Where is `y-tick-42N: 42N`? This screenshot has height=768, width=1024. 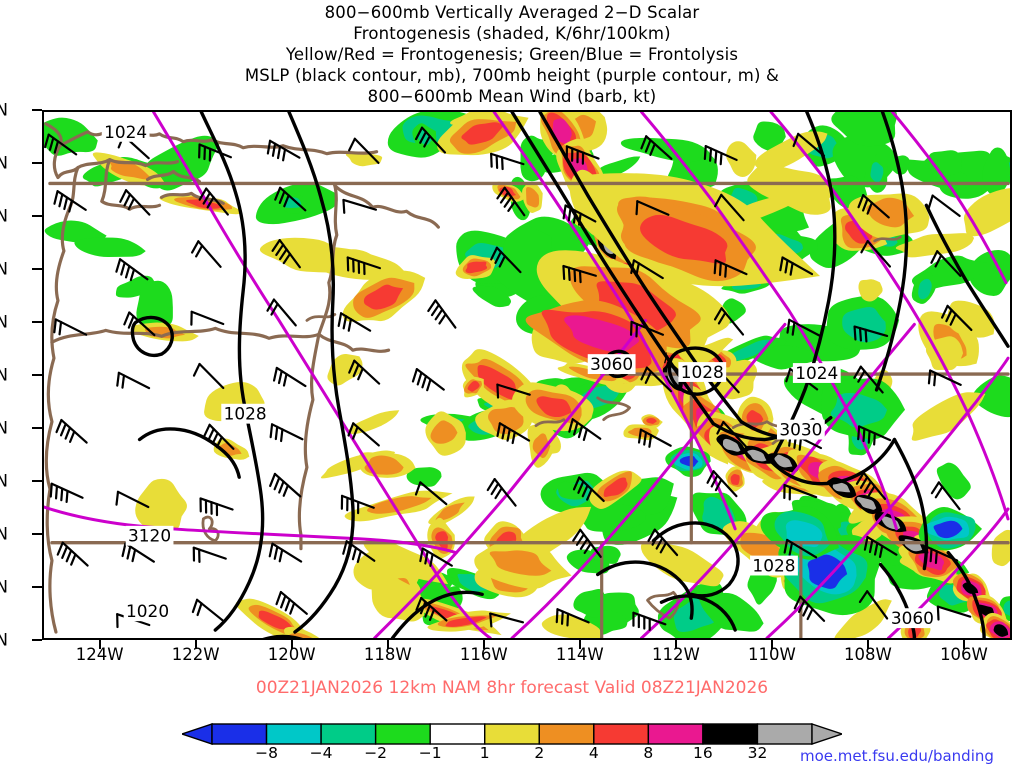
y-tick-42N: 42N is located at coordinates (4, 534).